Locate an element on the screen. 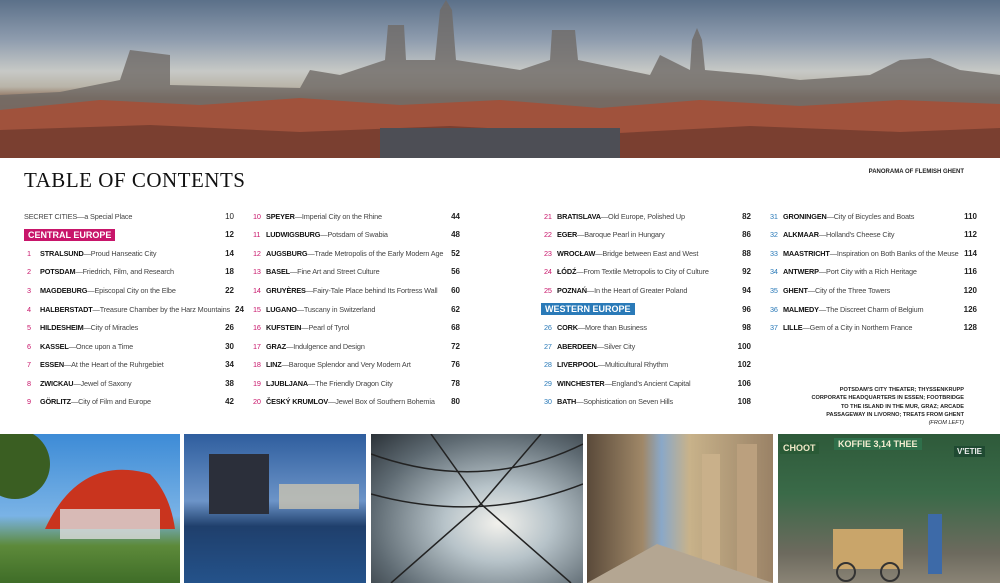 This screenshot has height=583, width=1000. city-name: LINZ is located at coordinates (274, 365).